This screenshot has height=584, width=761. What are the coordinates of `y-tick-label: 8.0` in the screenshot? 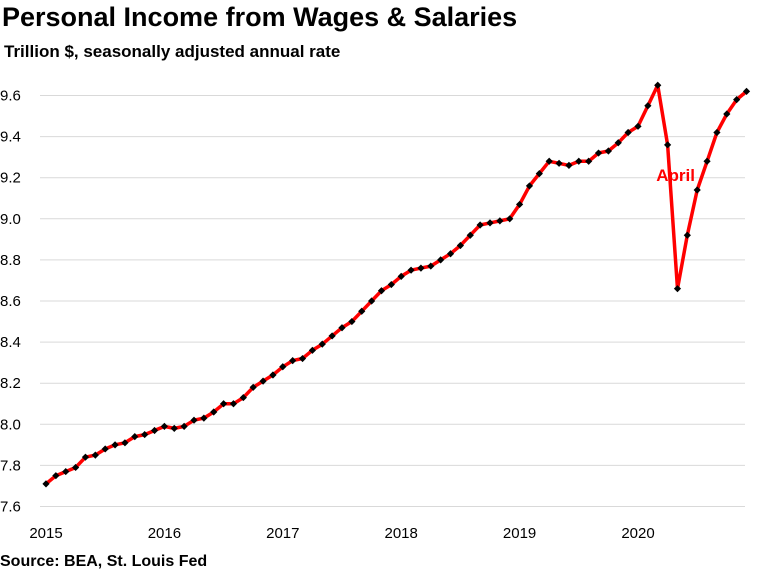 It's located at (10, 424).